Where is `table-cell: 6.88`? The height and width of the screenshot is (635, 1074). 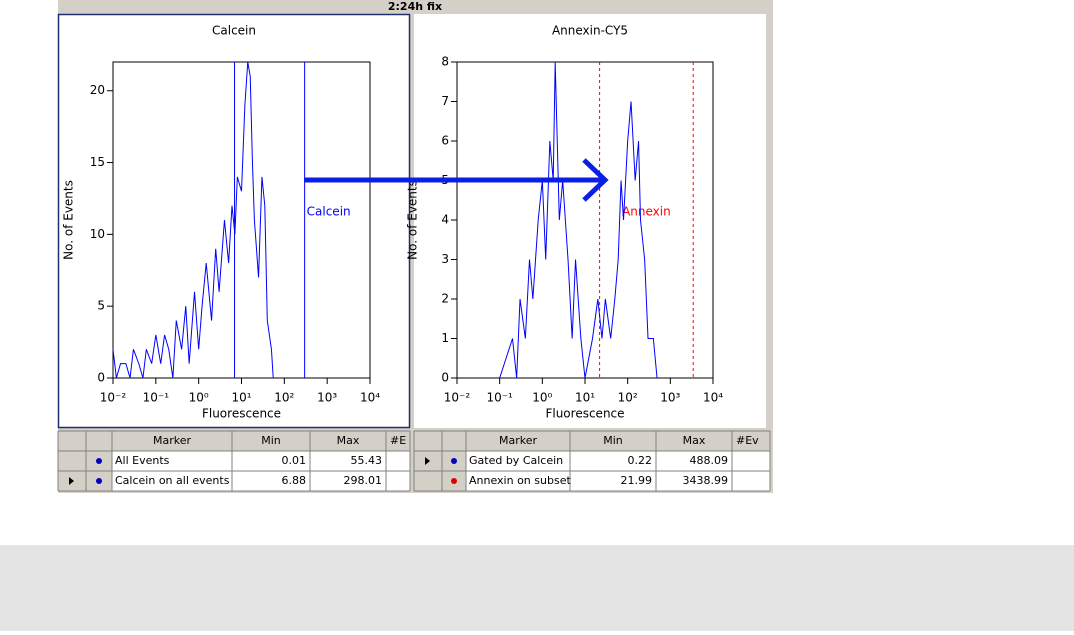 table-cell: 6.88 is located at coordinates (294, 480).